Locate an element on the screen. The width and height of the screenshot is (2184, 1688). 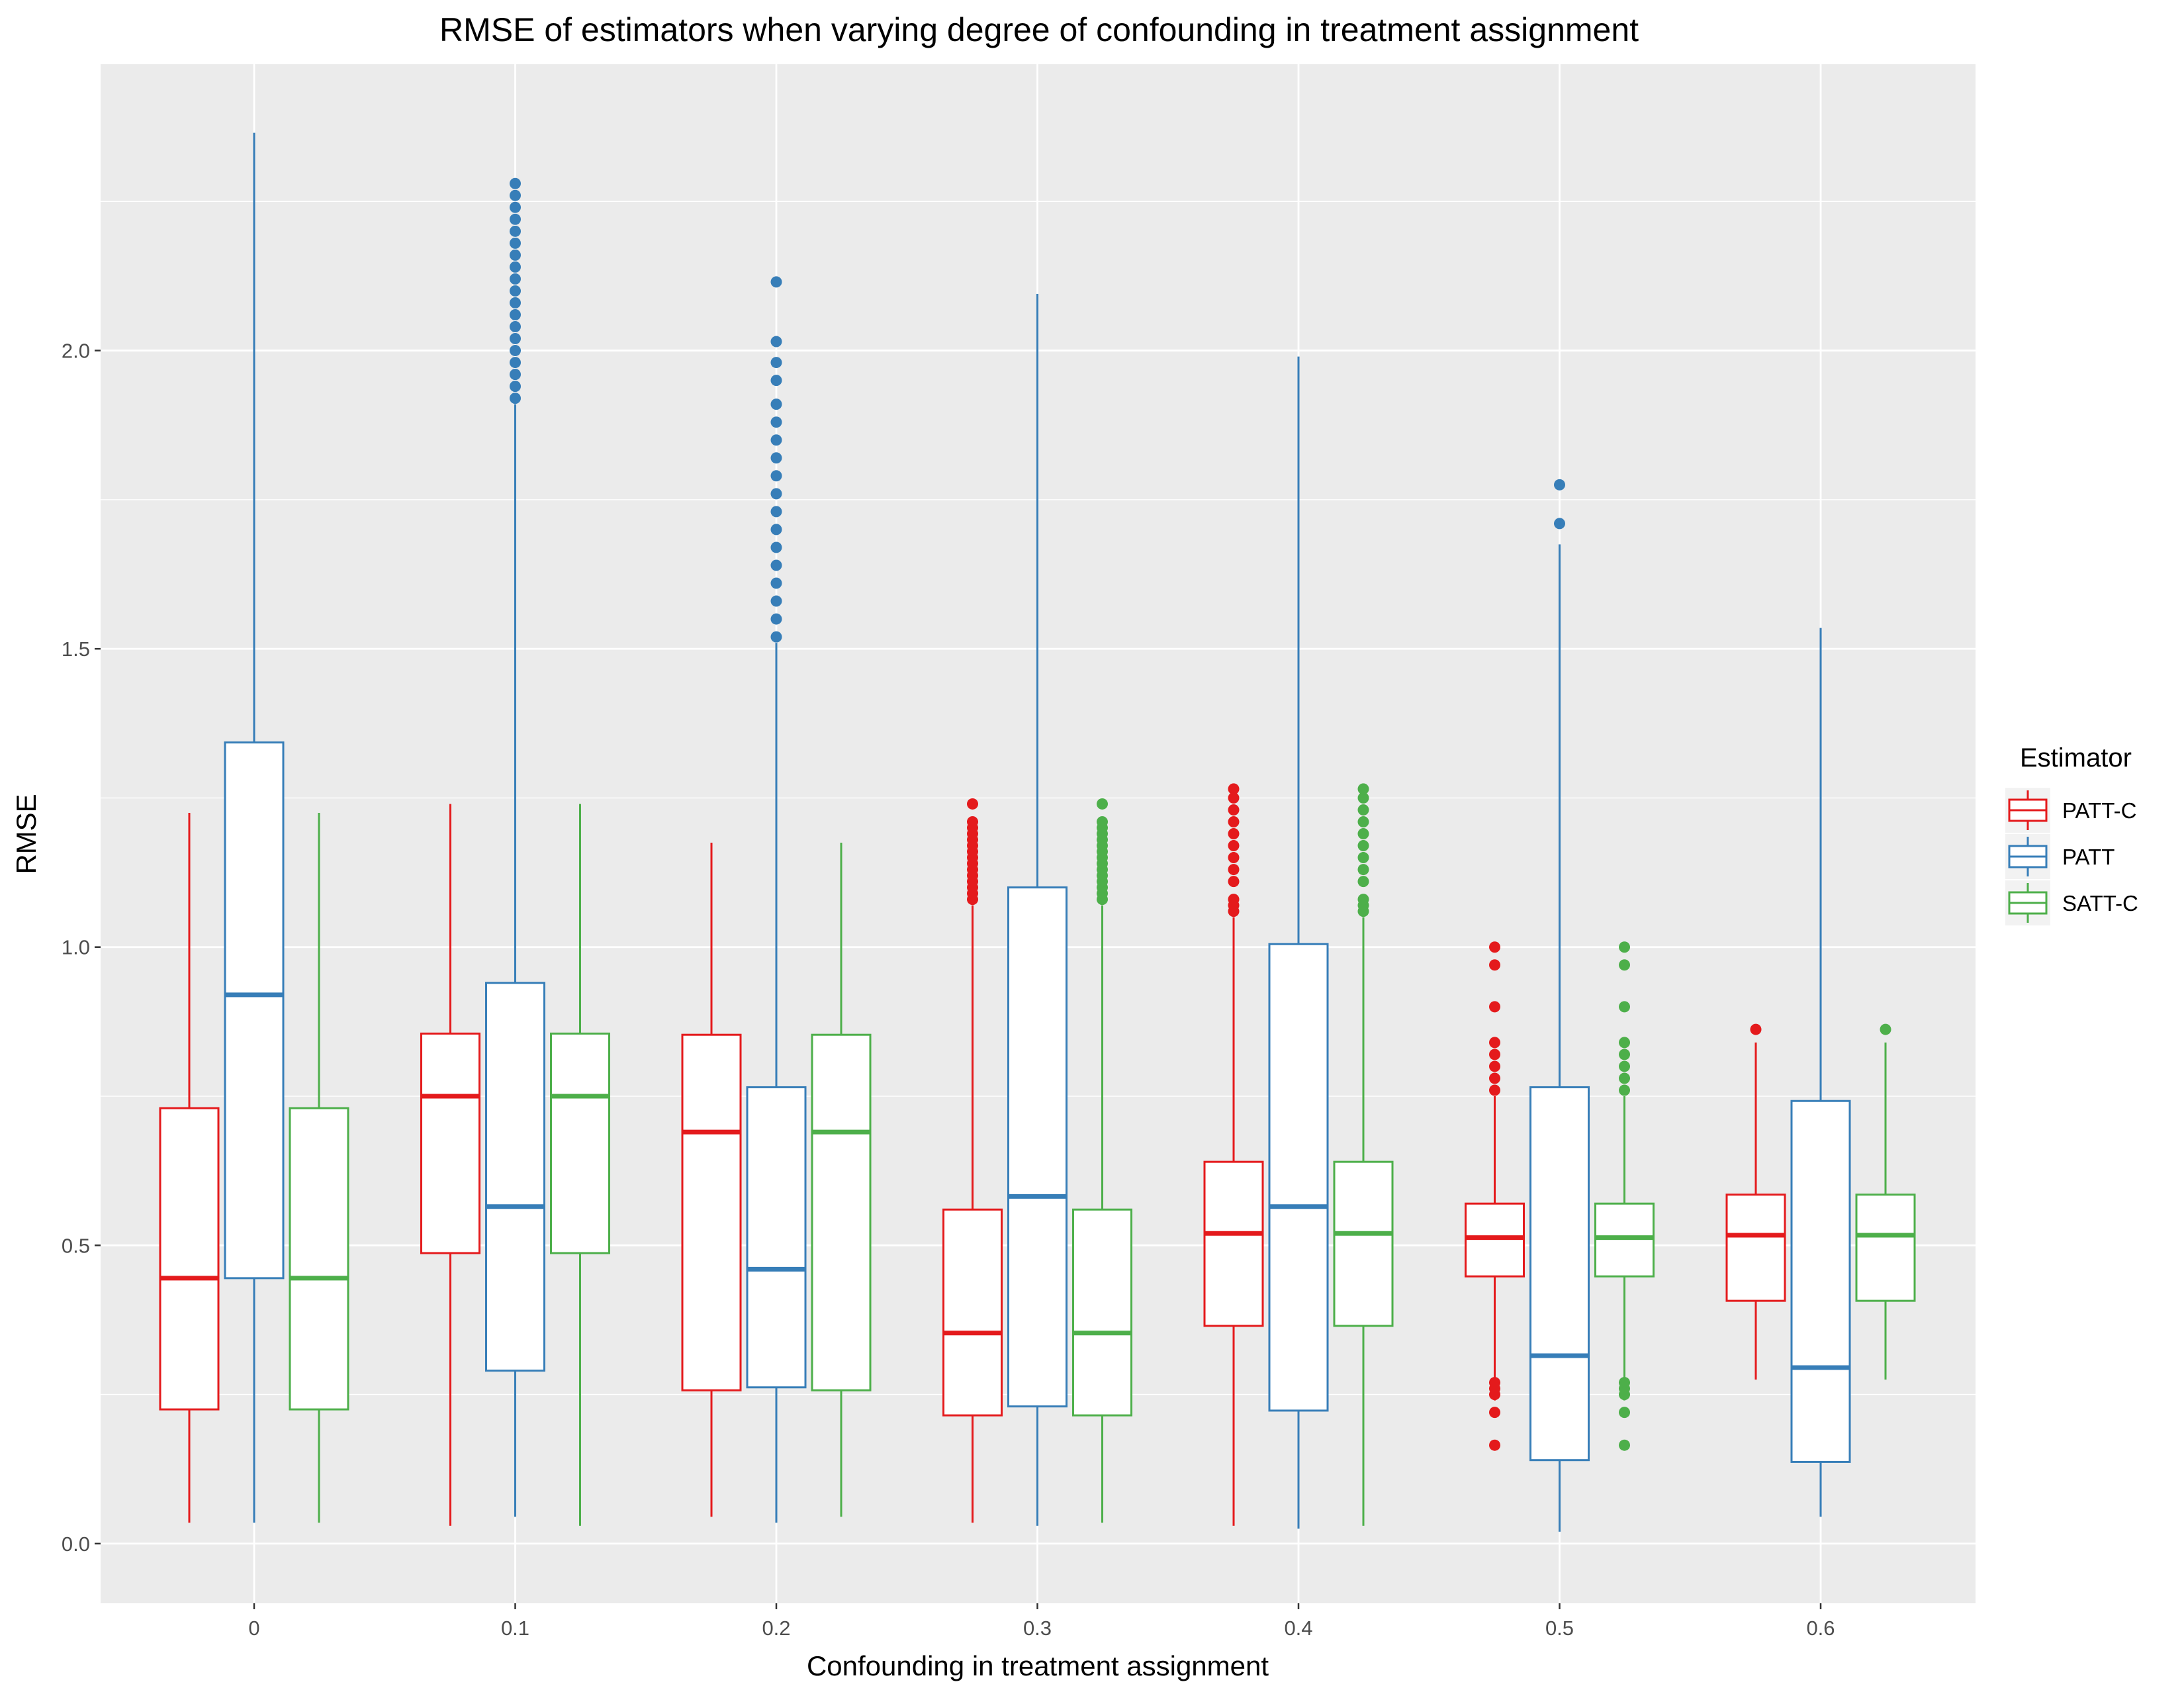
y-tick-label: 0.0 is located at coordinates (76, 1544).